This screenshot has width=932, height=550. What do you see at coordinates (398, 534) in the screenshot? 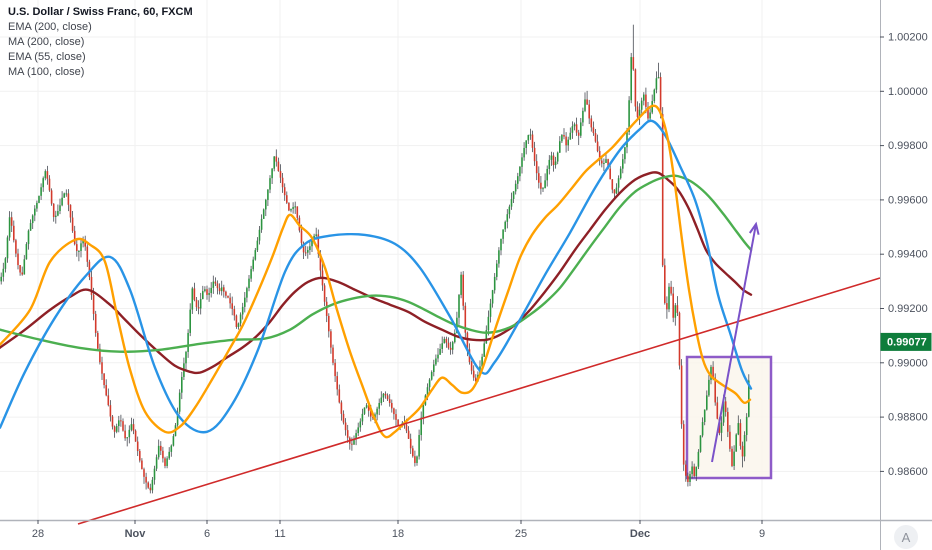
I see `svg-text: 18` at bounding box center [398, 534].